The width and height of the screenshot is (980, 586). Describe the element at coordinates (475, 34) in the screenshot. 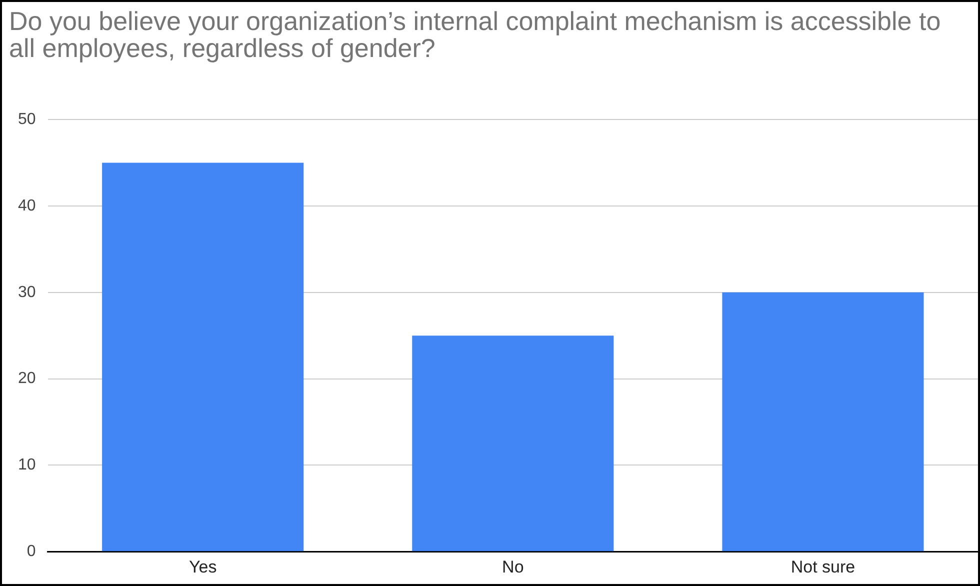

I see `chart-title: Do you believe your organization’s internal complaint mechanism is accessible to all employees, regardless of gender?` at that location.